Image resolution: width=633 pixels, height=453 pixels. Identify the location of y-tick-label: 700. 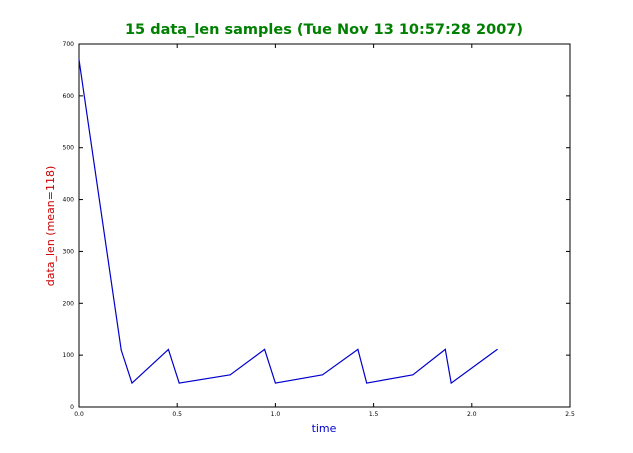
(69, 44).